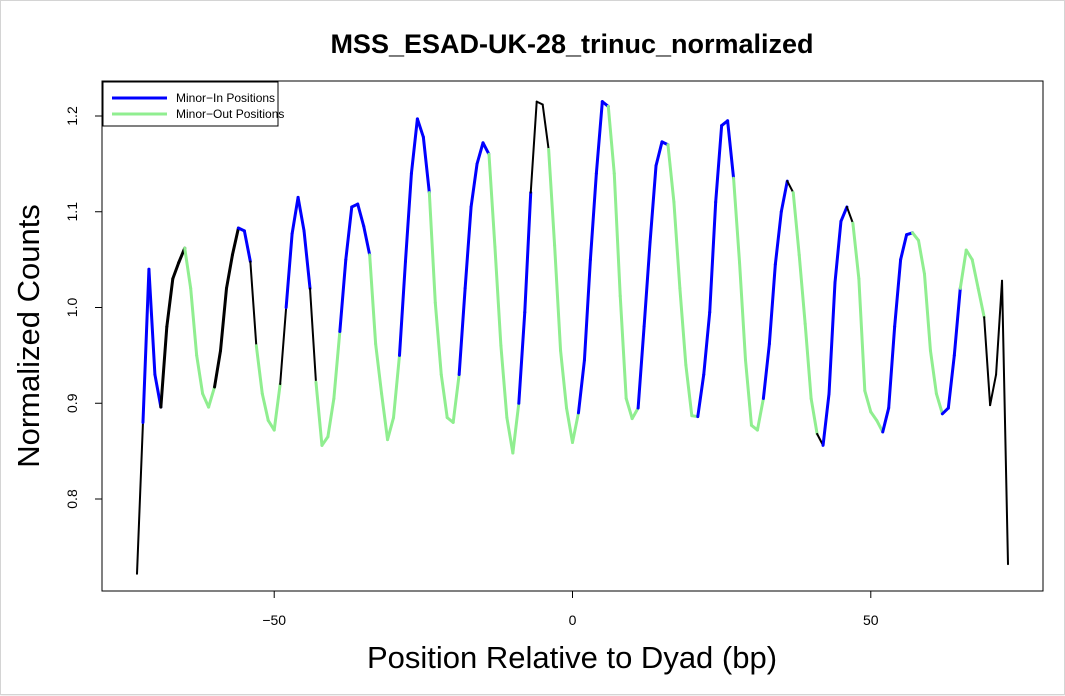  I want to click on y-axis: 0.8 0.9 1.0 1.1 1.2, so click(83, 307).